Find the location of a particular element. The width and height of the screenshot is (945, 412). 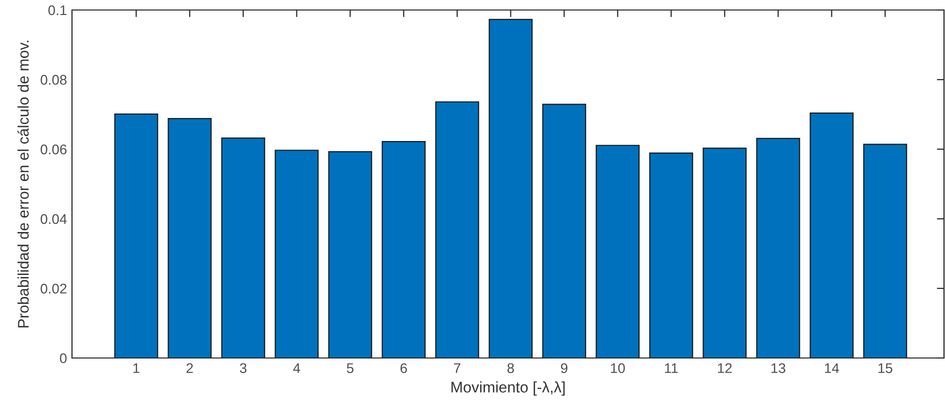

x-tick-label: 2 is located at coordinates (189, 368).